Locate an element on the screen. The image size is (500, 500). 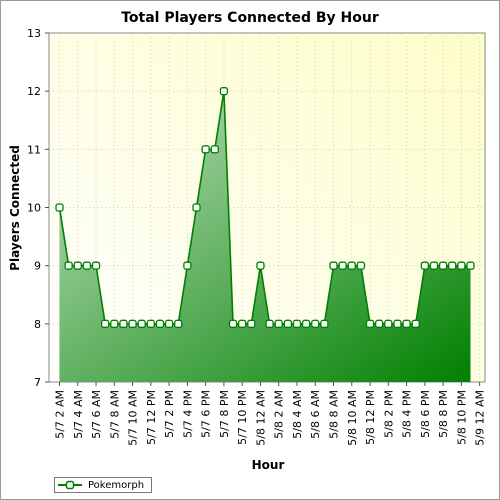
x-tick-label: 5/8 4 AM is located at coordinates (297, 414).